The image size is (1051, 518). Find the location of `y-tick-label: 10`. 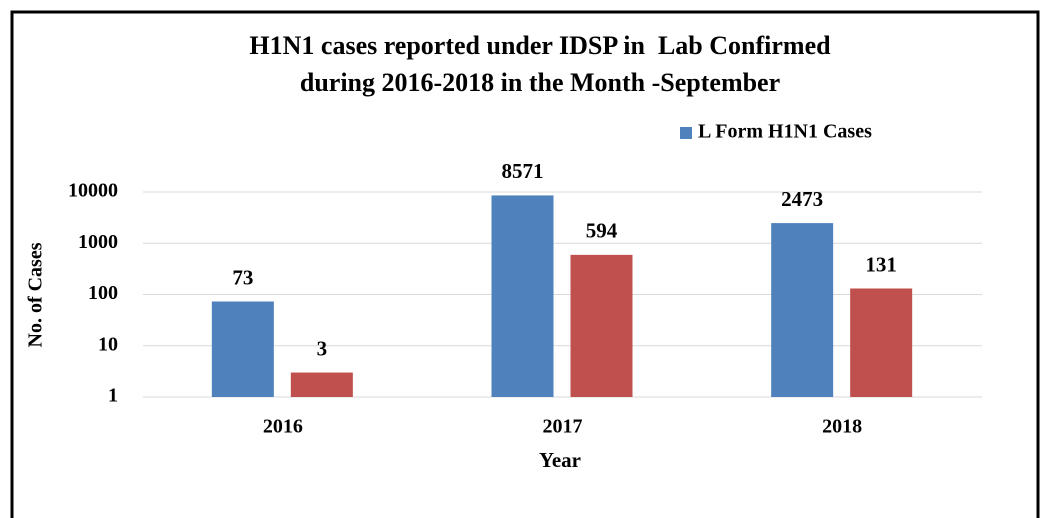

y-tick-label: 10 is located at coordinates (108, 344).